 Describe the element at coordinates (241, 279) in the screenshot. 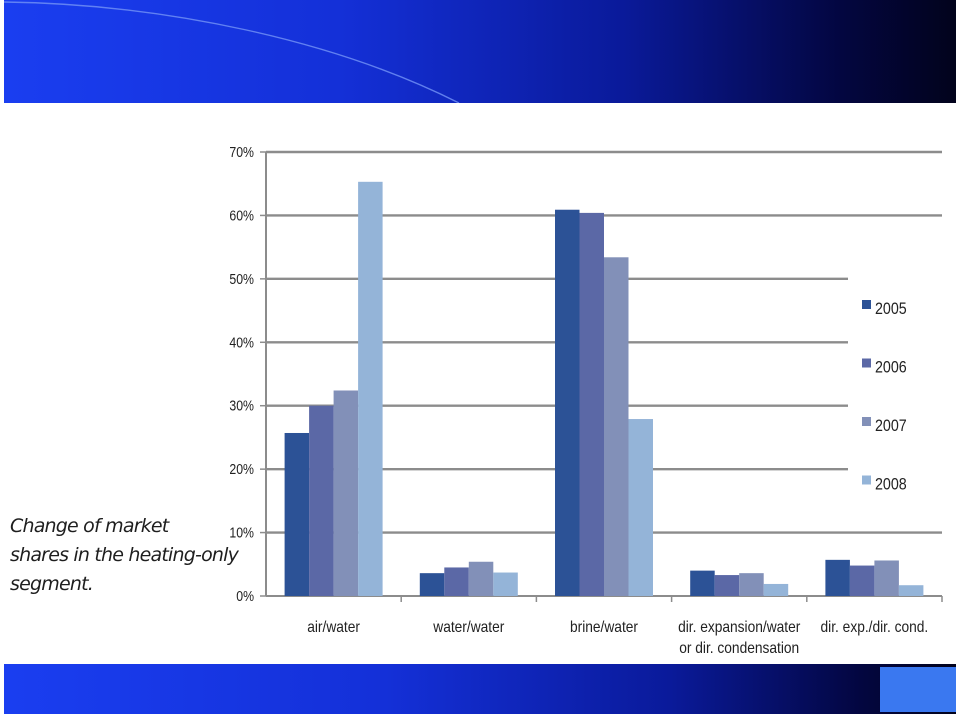

I see `y-tick-label: 50%` at that location.